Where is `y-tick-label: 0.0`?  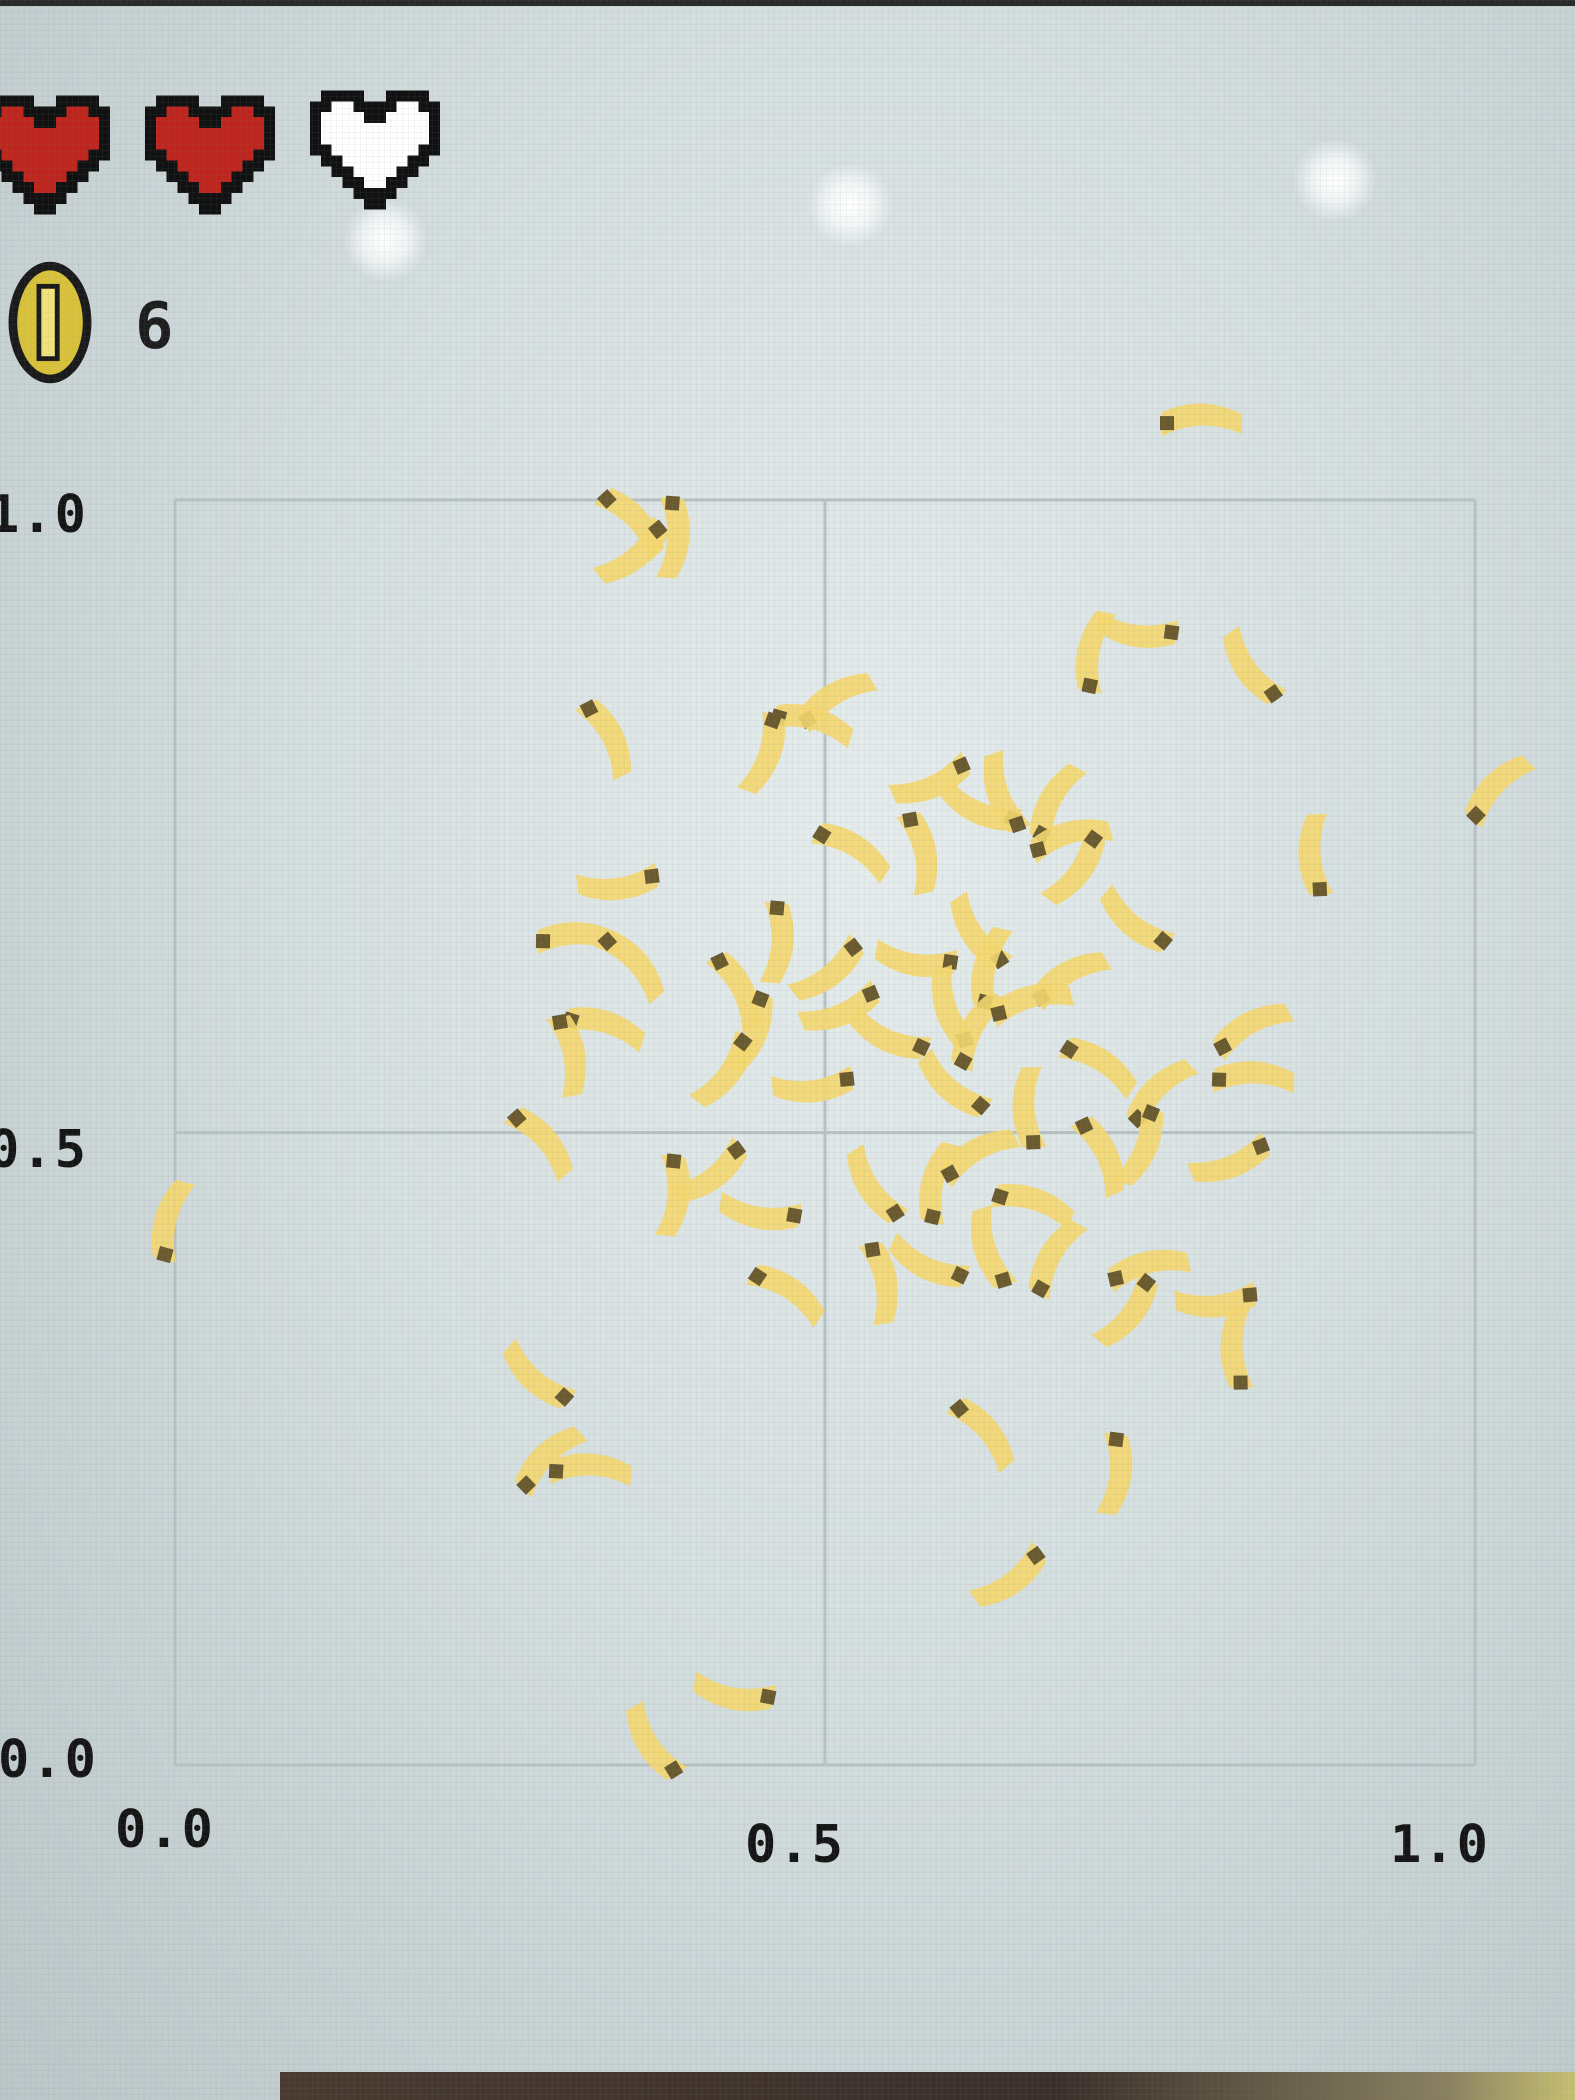
y-tick-label: 0.0 is located at coordinates (49, 1760).